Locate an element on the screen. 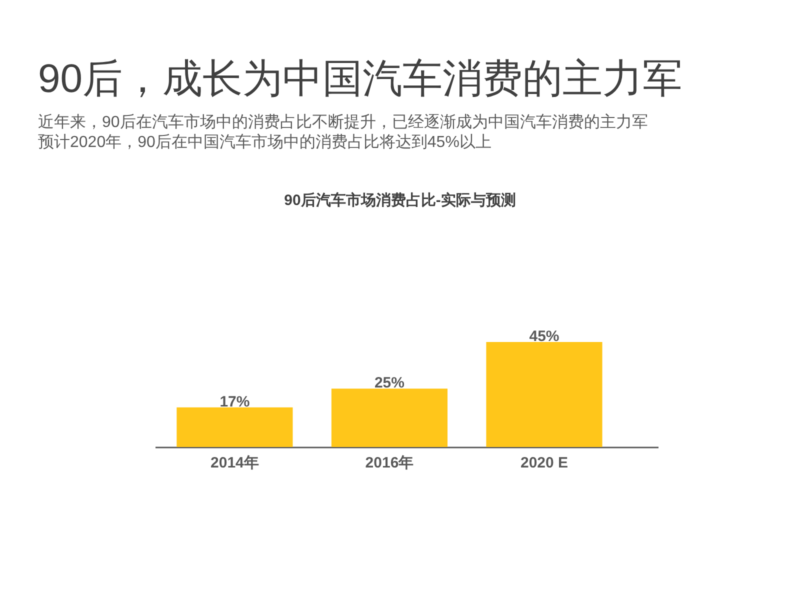 The image size is (800, 600). data-label: 25% is located at coordinates (389, 383).